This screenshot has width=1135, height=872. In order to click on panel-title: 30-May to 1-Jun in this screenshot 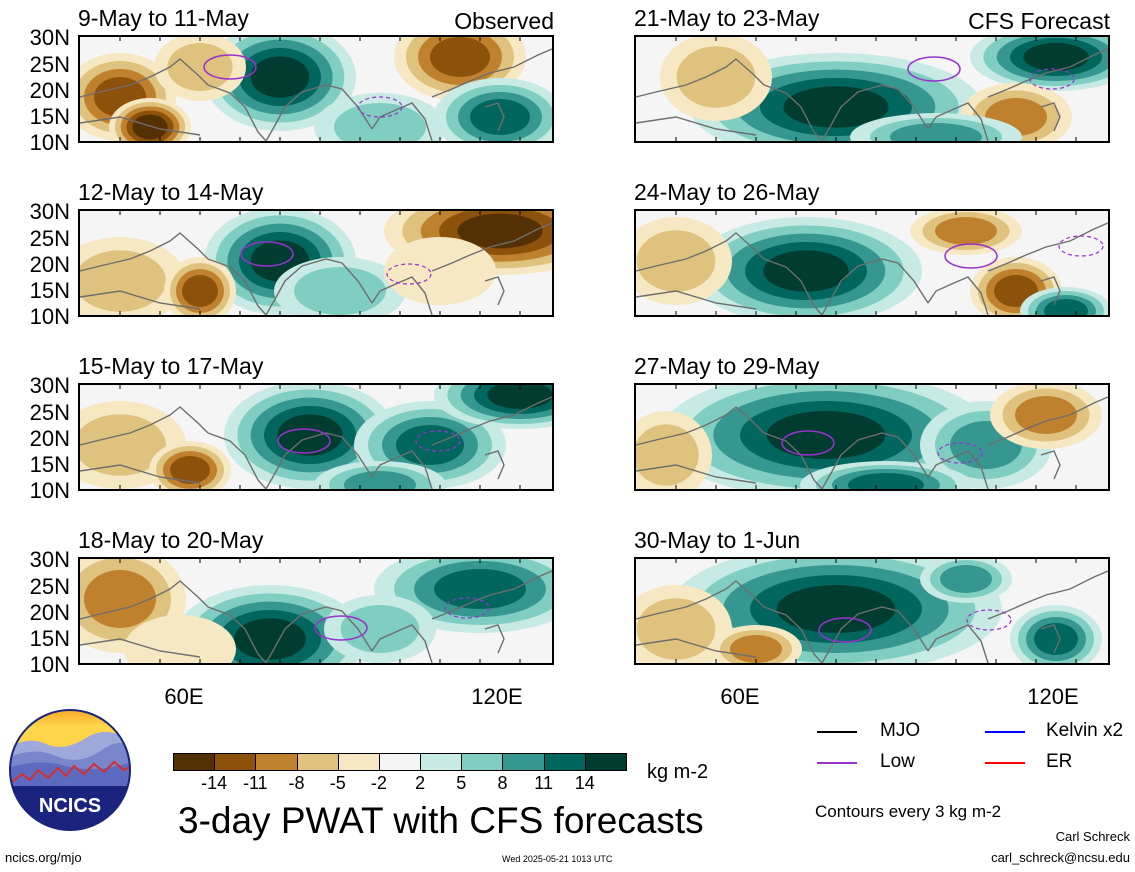, I will do `click(717, 540)`.